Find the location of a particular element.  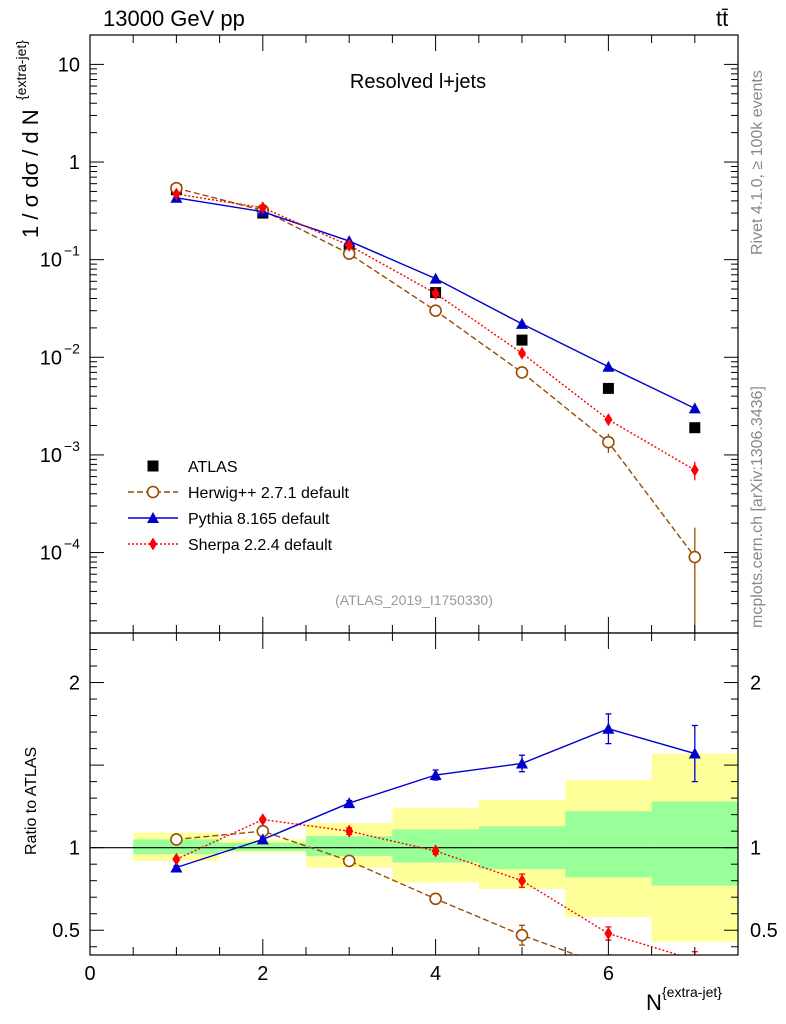

y-tick-exponent: −3 is located at coordinates (72, 446).